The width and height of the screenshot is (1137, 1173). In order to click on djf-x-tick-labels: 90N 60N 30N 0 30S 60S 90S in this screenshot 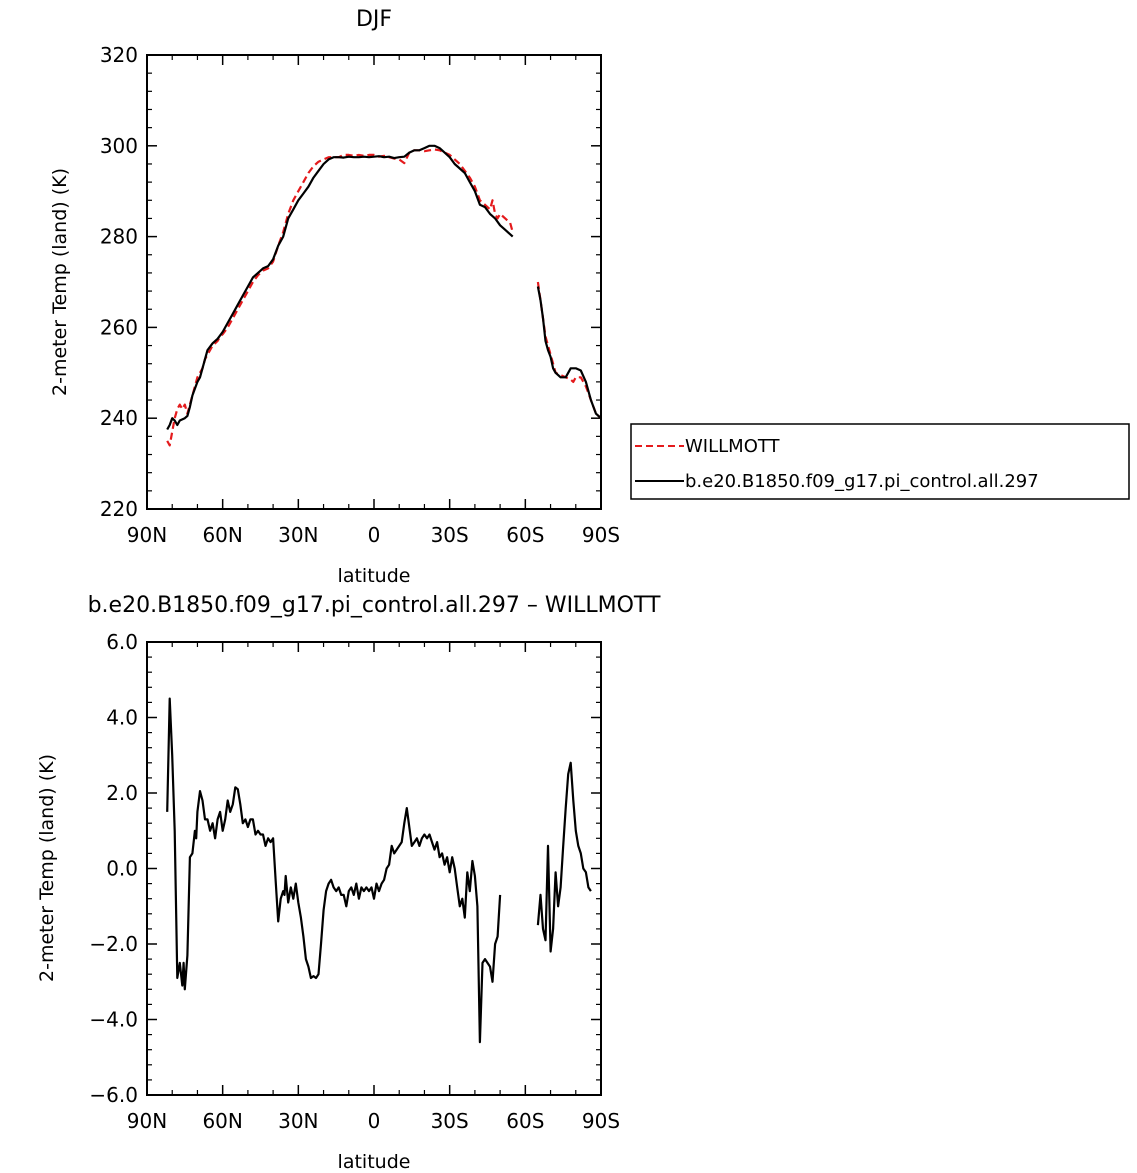, I will do `click(373, 535)`.